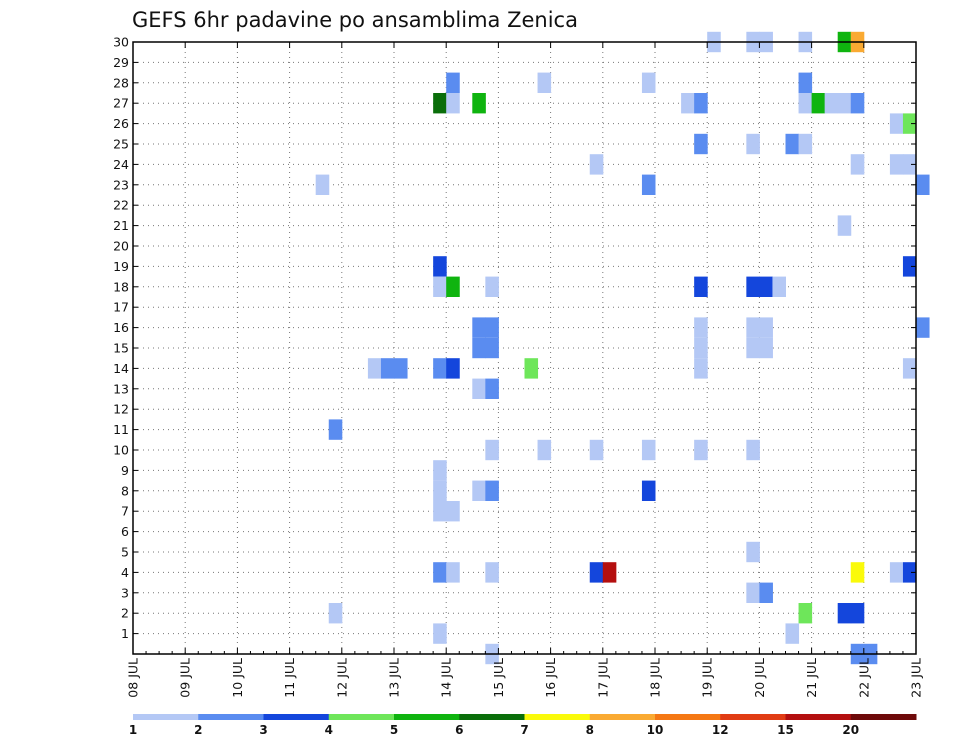 Image resolution: width=960 pixels, height=742 pixels. What do you see at coordinates (446, 678) in the screenshot?
I see `x-tick-label: 14 JUL` at bounding box center [446, 678].